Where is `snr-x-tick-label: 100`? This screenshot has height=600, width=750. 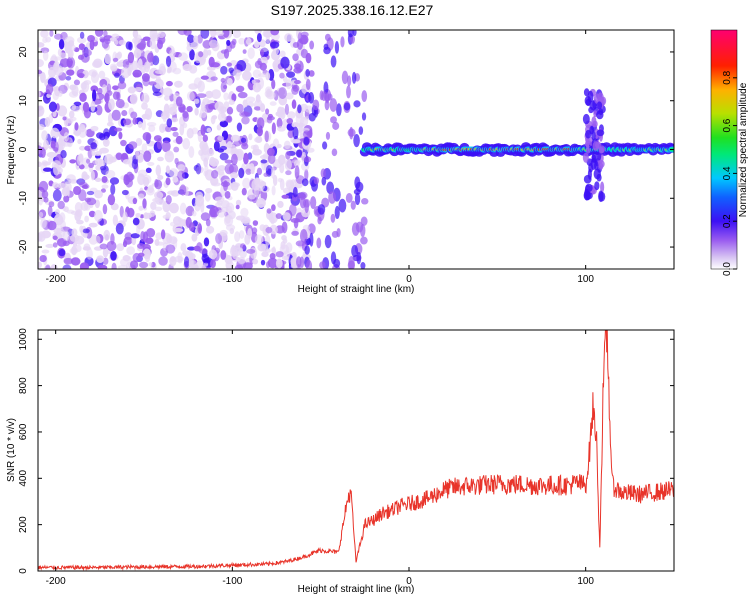
snr-x-tick-label: 100 is located at coordinates (585, 581).